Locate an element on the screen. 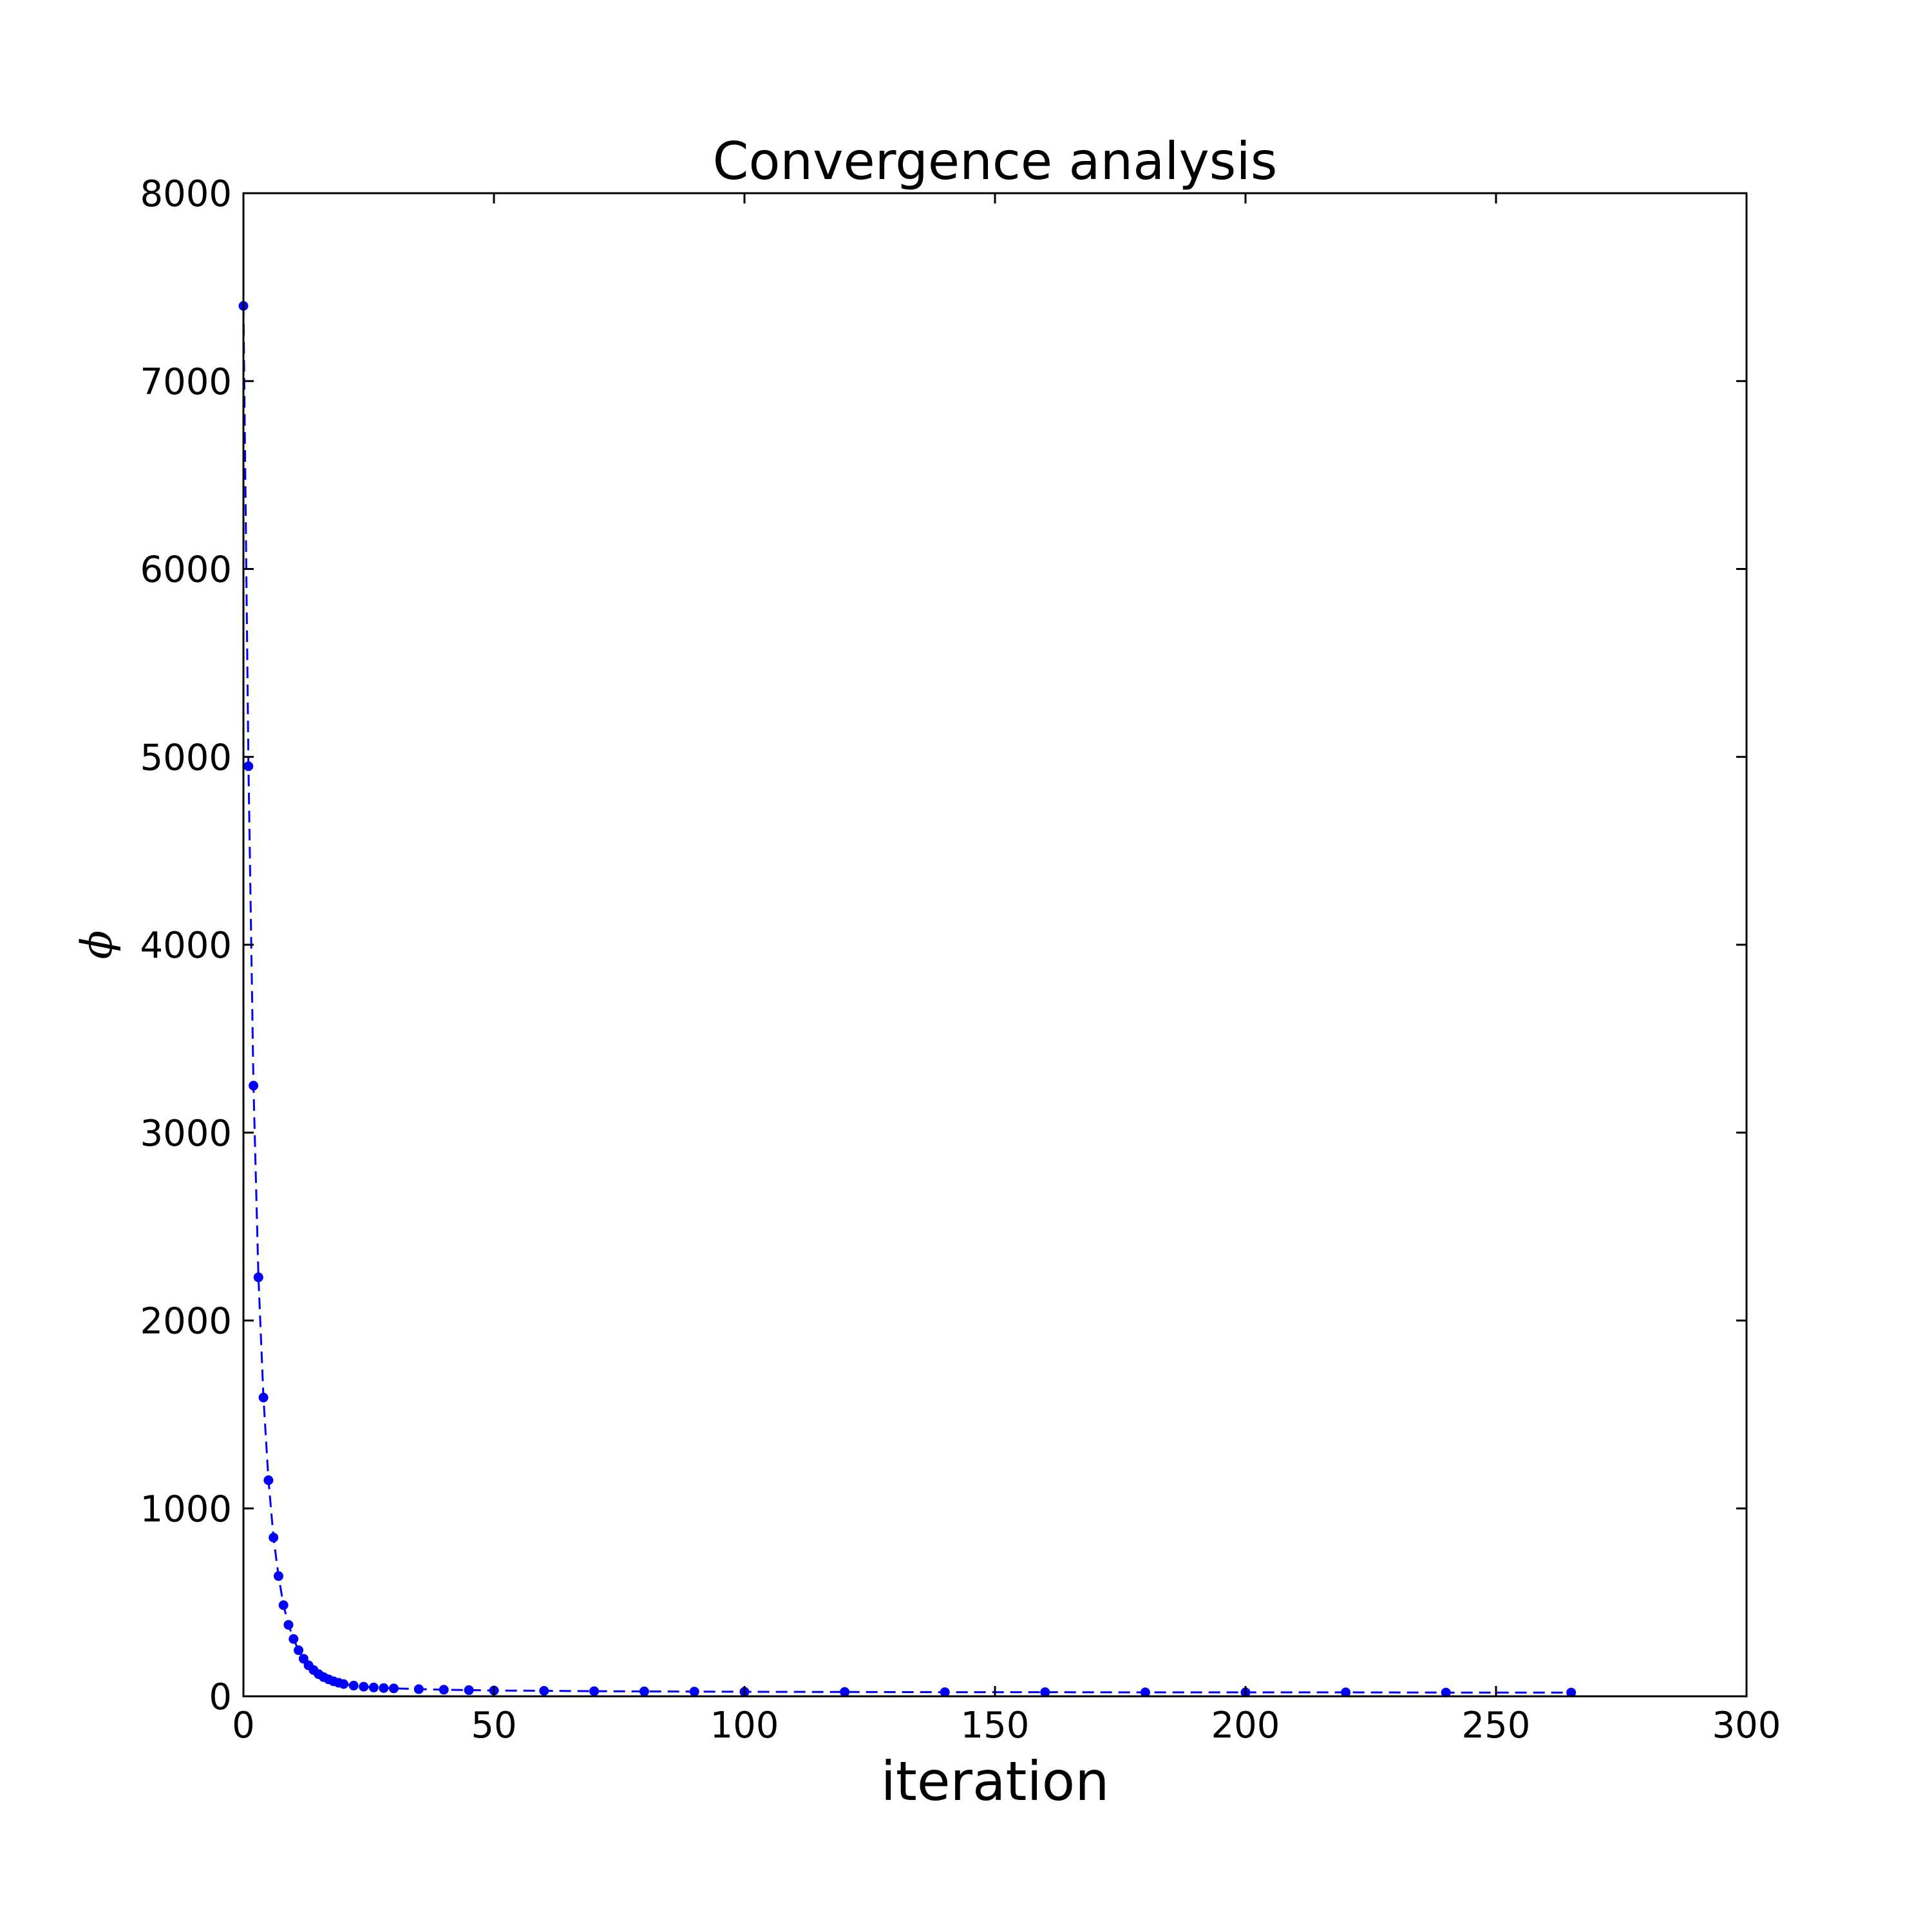 This screenshot has height=1932, width=1932. x-tick-label-5: 250 is located at coordinates (1496, 1726).